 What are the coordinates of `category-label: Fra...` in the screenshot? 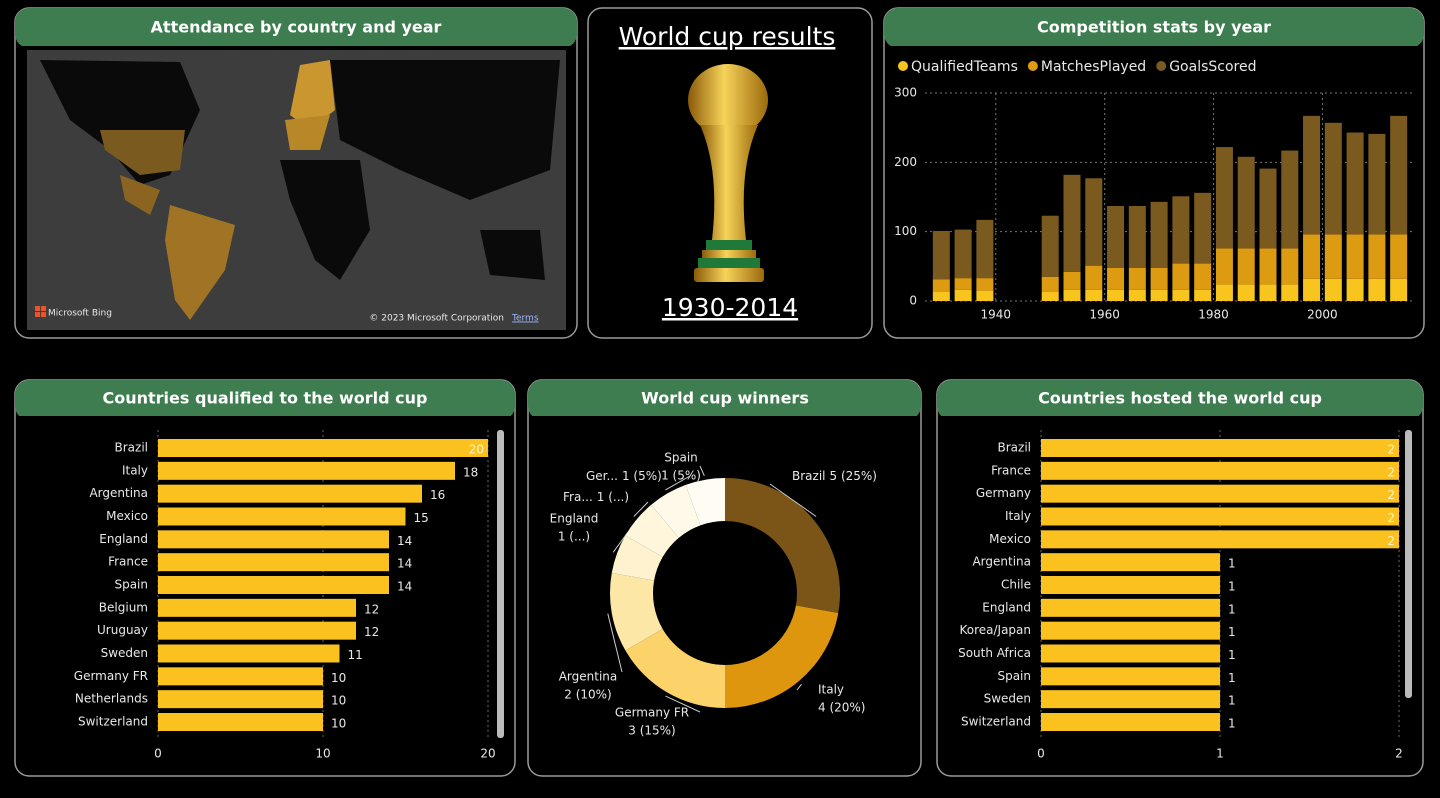 It's located at (578, 497).